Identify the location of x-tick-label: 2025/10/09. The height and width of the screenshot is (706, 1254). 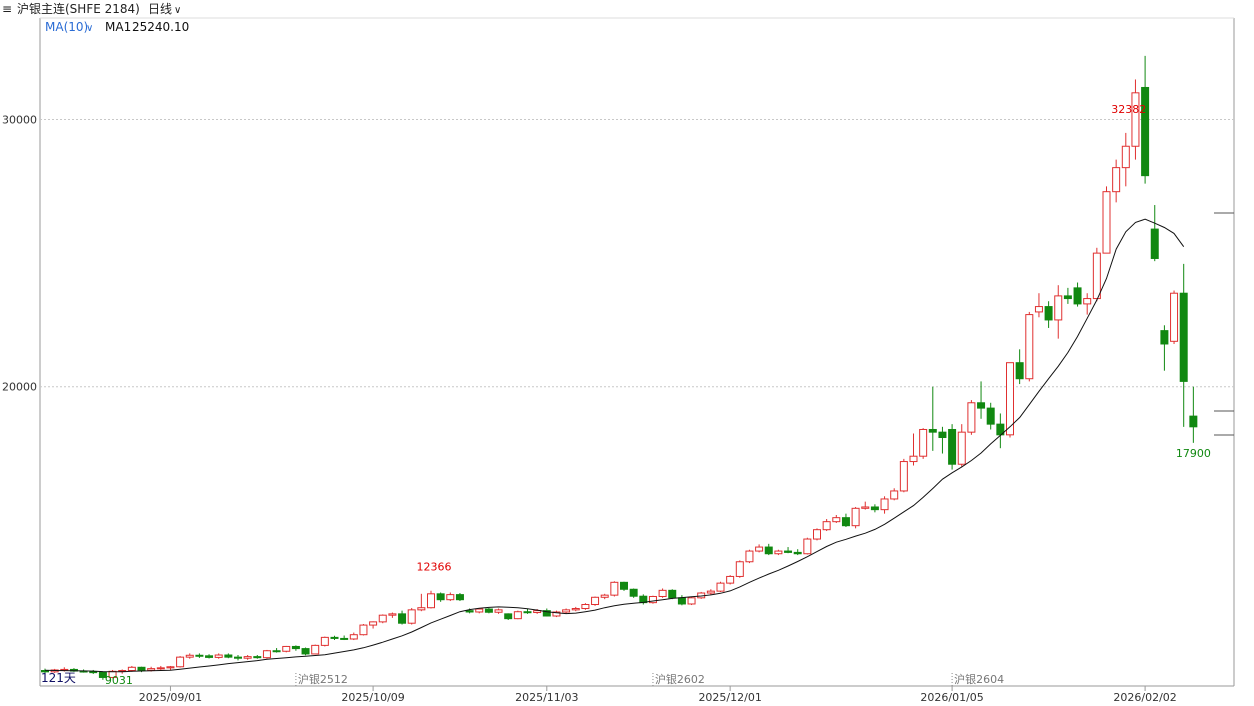
(372, 697).